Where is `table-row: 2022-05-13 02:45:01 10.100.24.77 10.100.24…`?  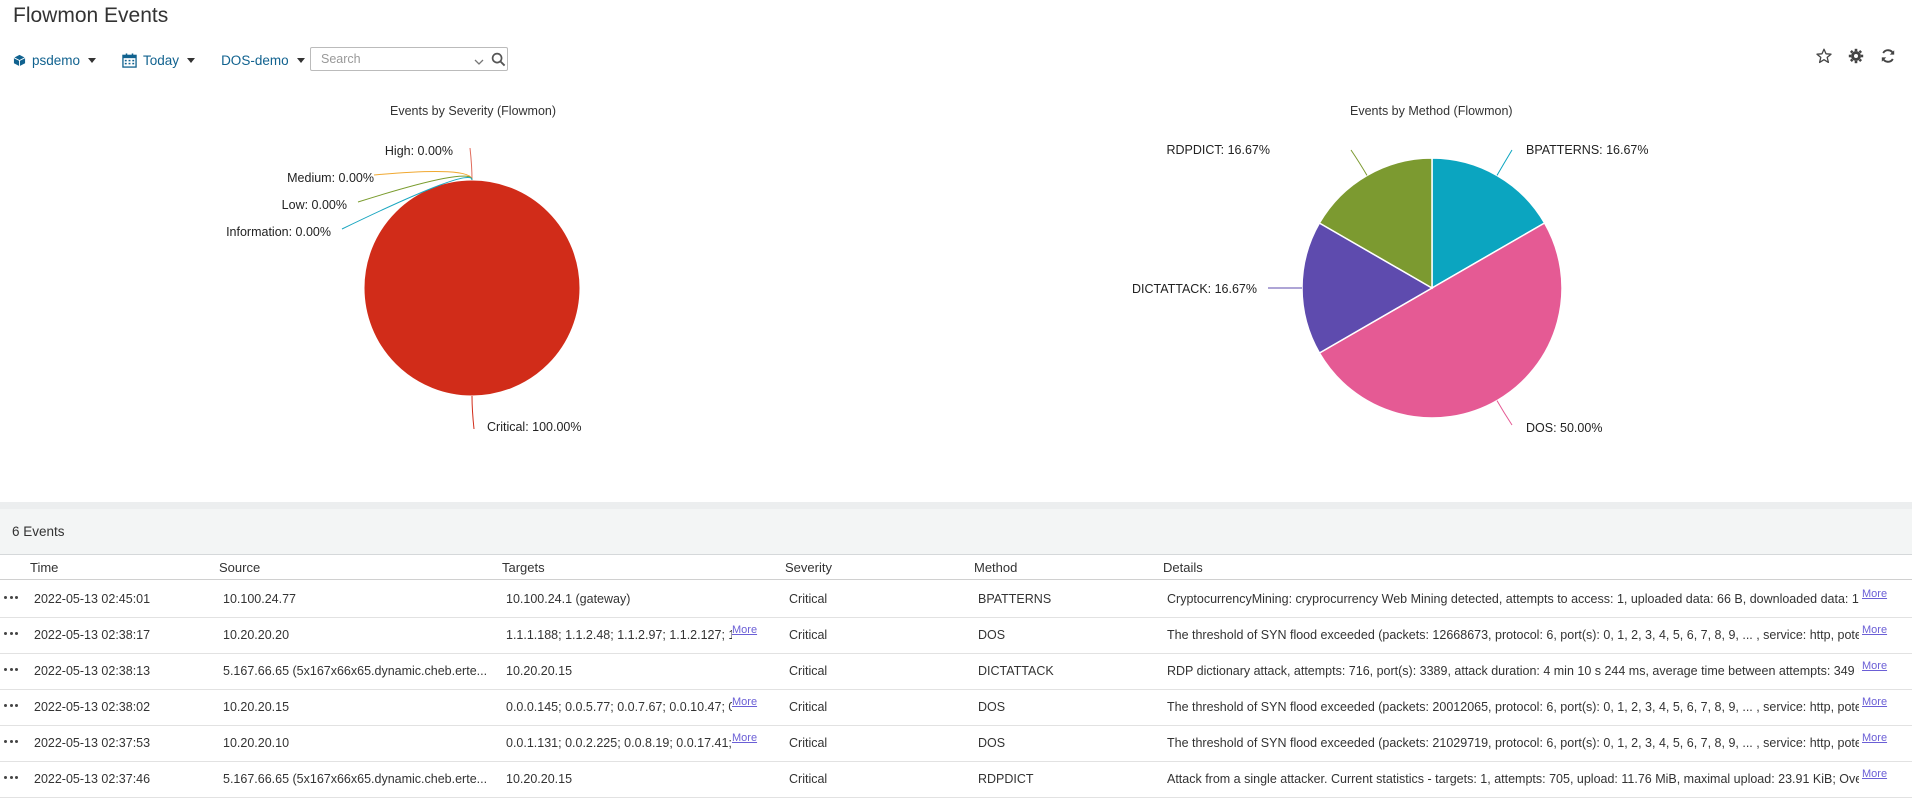
table-row: 2022-05-13 02:45:01 10.100.24.77 10.100.24… is located at coordinates (956, 599).